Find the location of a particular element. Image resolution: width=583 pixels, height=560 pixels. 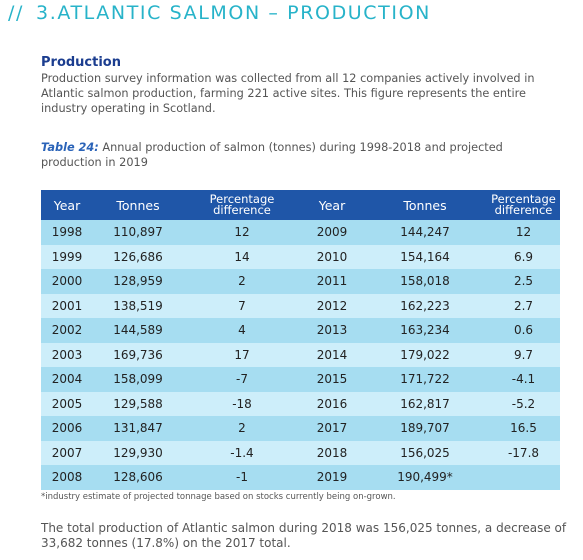

table-row: 2003 169,736 17 2014 179,022 9.7 is located at coordinates (300, 354).